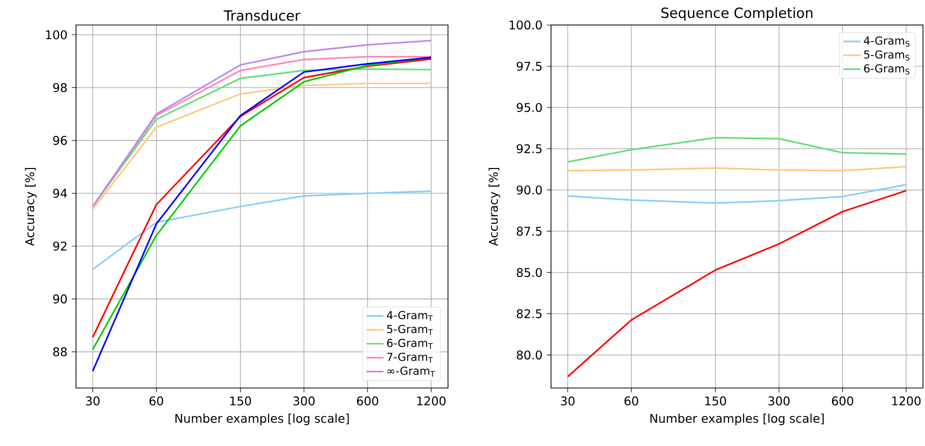 This screenshot has width=925, height=446. What do you see at coordinates (56, 35) in the screenshot?
I see `y-tick-label: 100` at bounding box center [56, 35].